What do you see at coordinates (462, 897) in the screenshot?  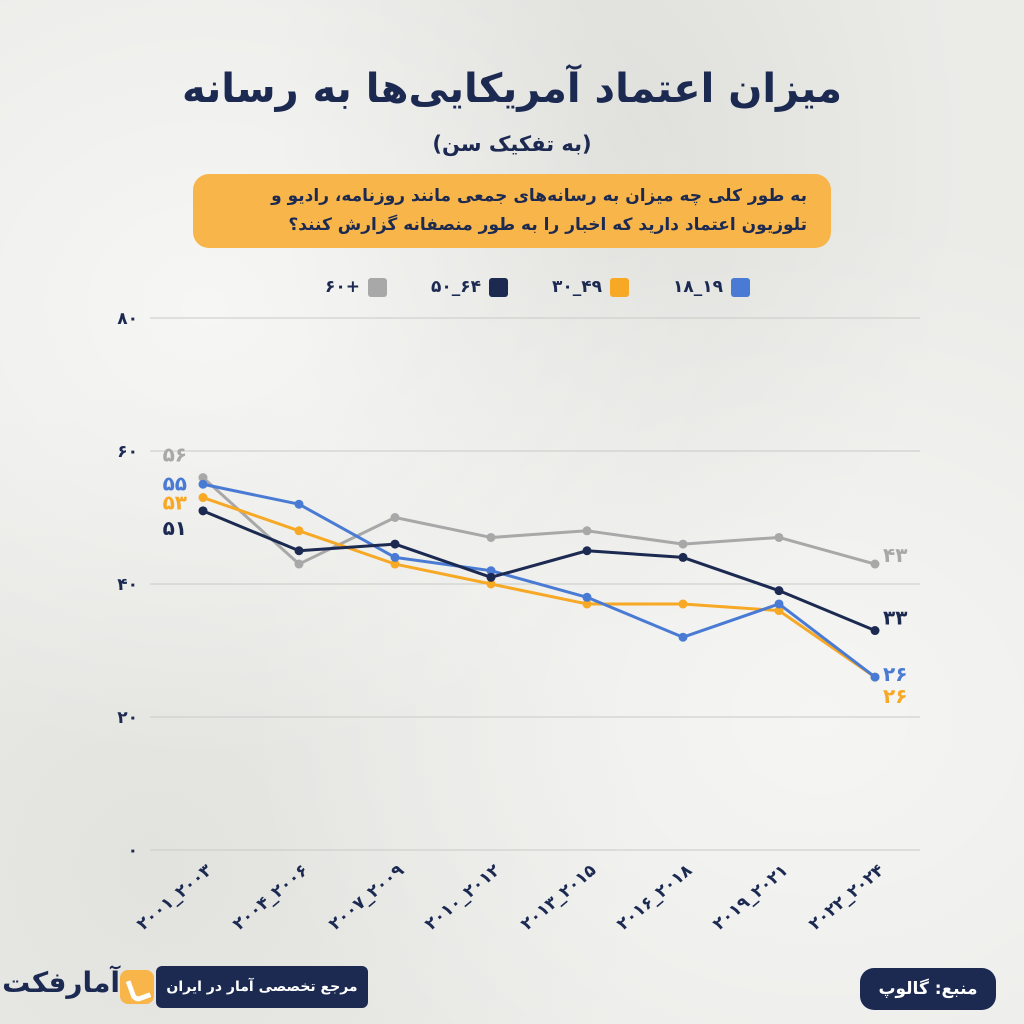 I see `x-tick-label: ۲۰۱۰_۲۰۱۲` at bounding box center [462, 897].